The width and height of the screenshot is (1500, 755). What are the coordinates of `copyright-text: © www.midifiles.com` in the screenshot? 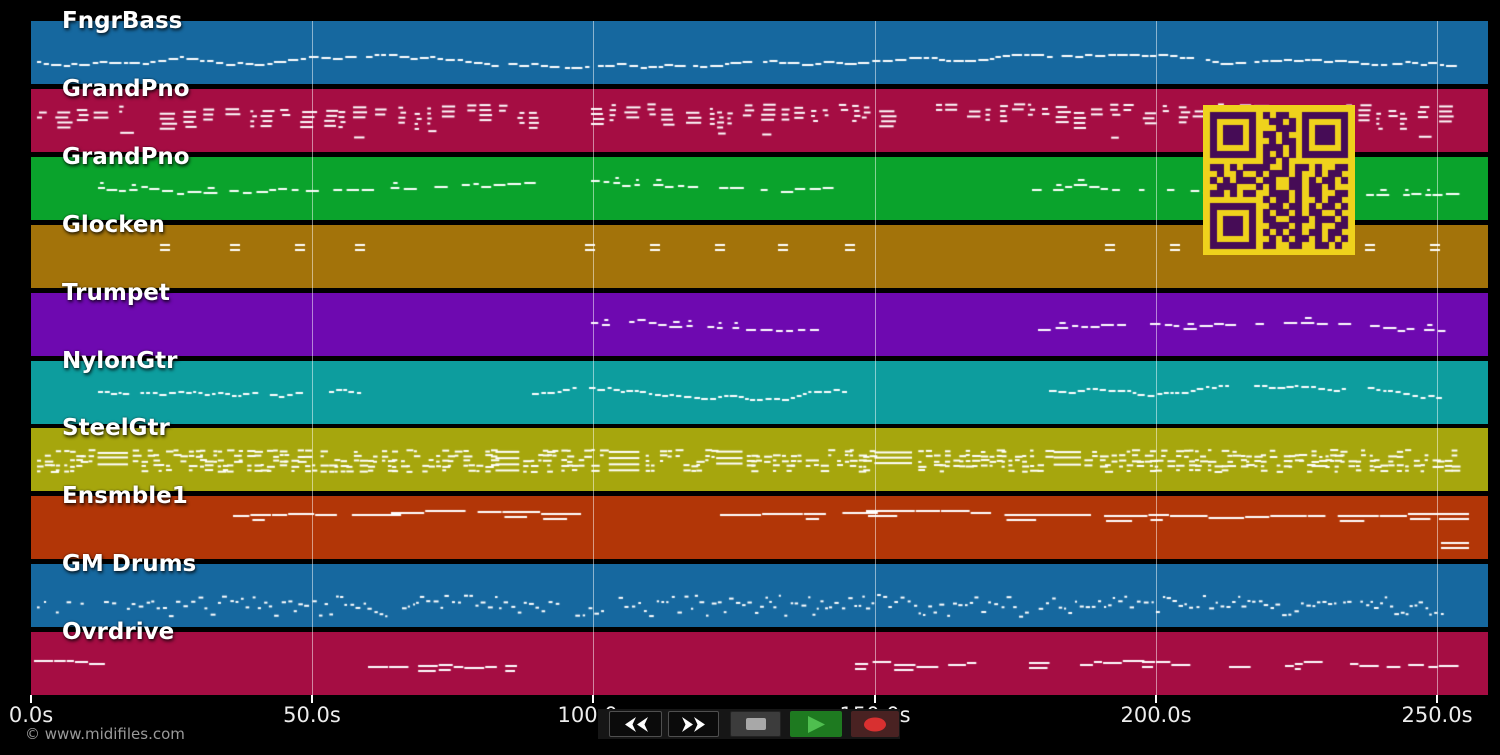 It's located at (105, 734).